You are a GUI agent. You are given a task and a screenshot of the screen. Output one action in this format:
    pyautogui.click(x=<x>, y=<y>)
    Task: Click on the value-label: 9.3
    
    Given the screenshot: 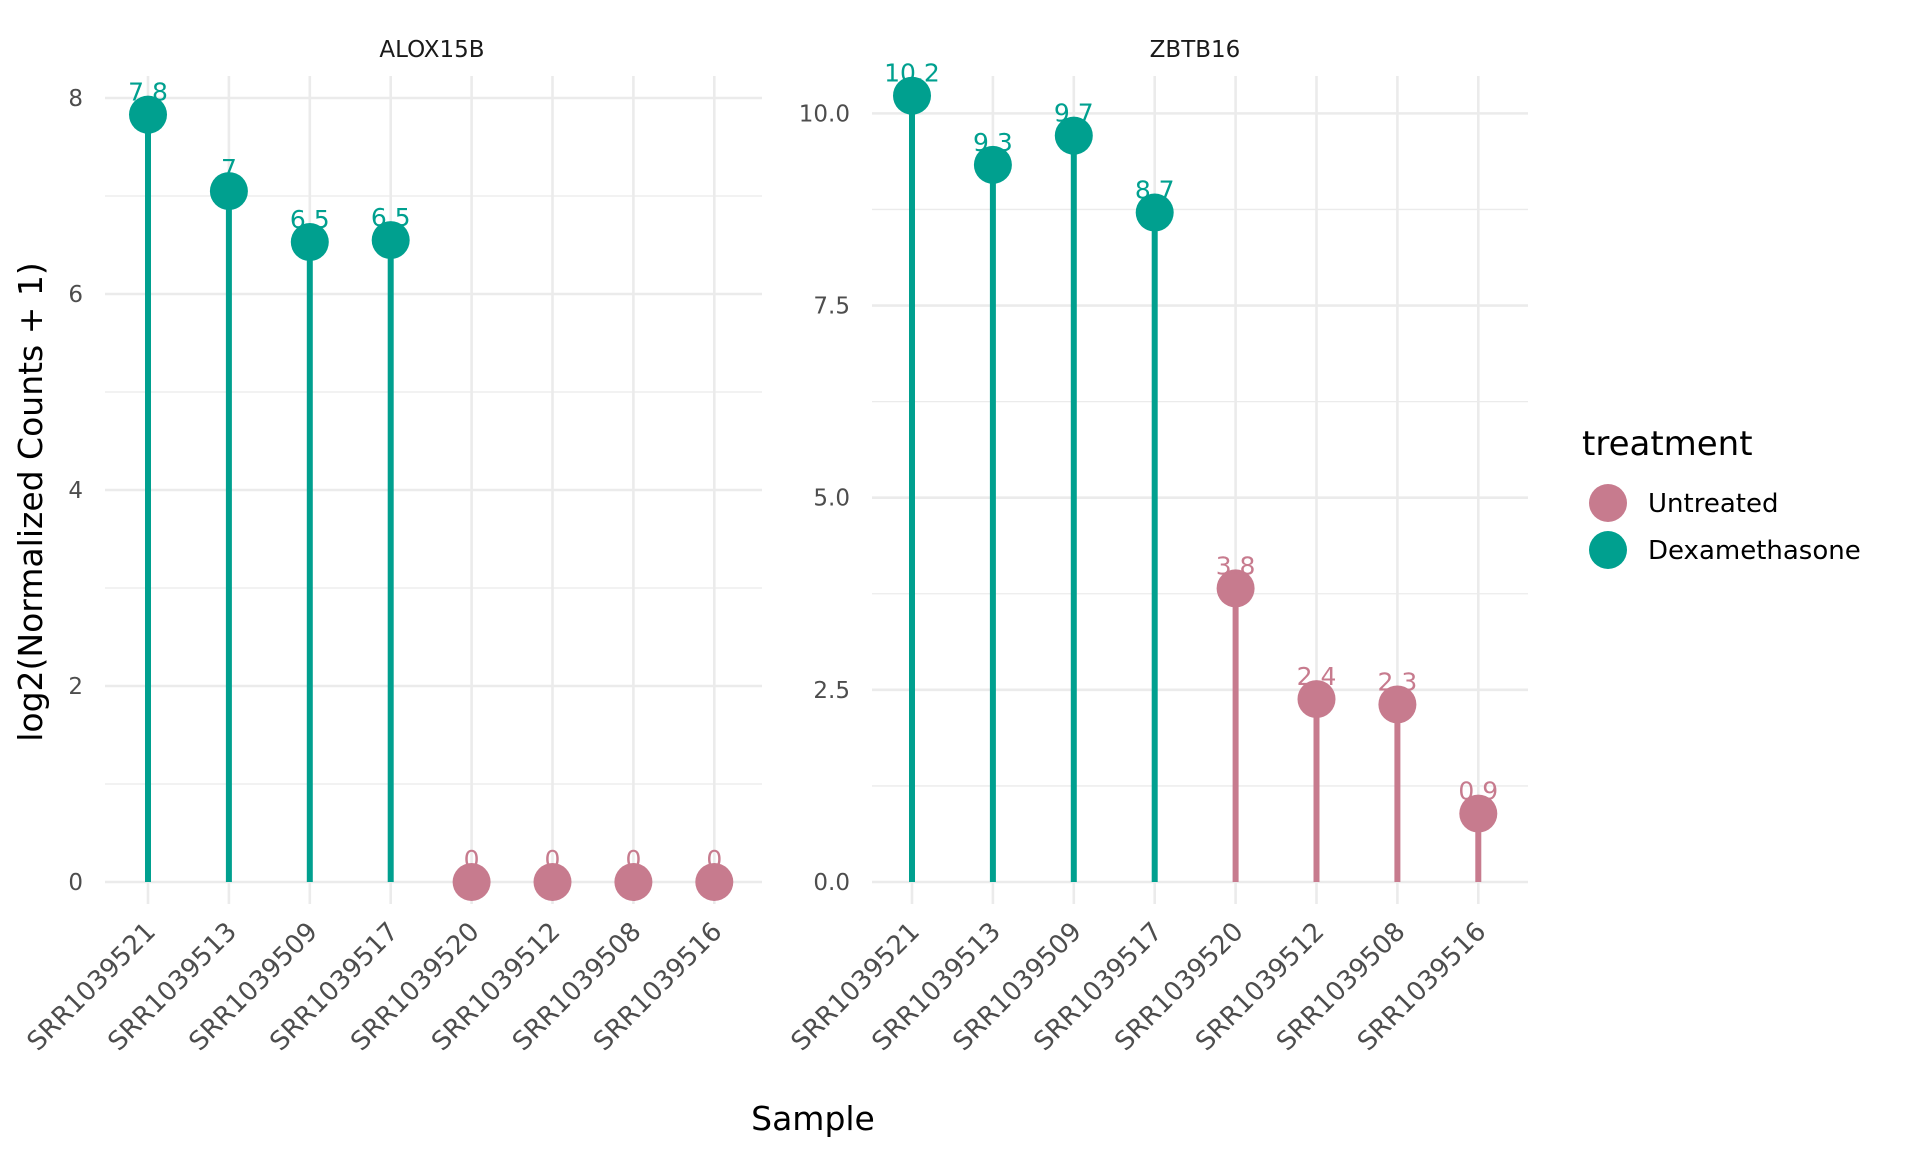 What is the action you would take?
    pyautogui.click(x=993, y=142)
    